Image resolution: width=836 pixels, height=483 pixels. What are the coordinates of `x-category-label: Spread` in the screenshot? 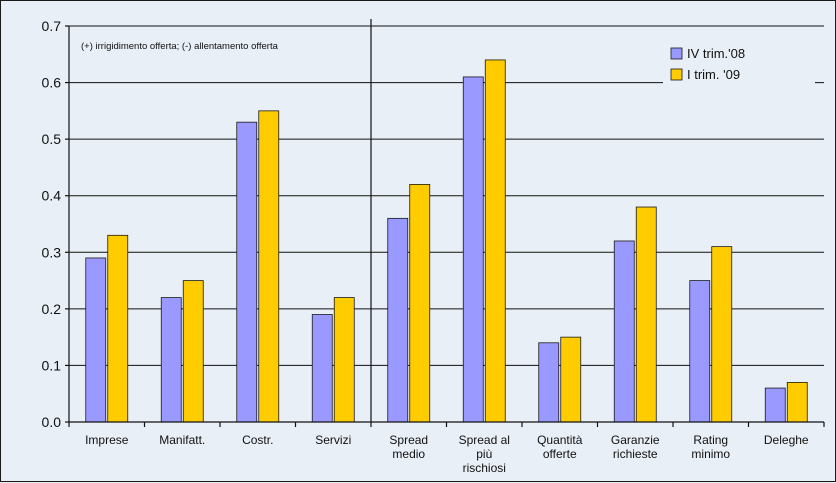 It's located at (408, 440).